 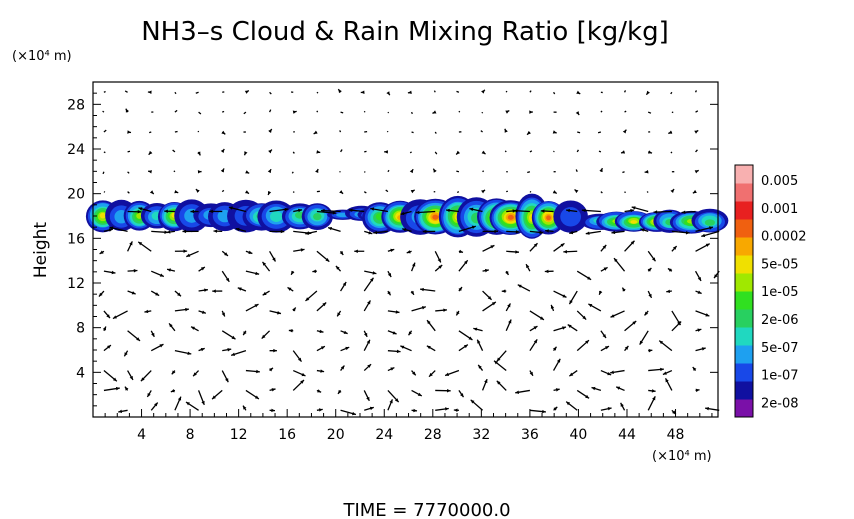 What do you see at coordinates (682, 456) in the screenshot?
I see `x-units-label: (×10⁴ m)` at bounding box center [682, 456].